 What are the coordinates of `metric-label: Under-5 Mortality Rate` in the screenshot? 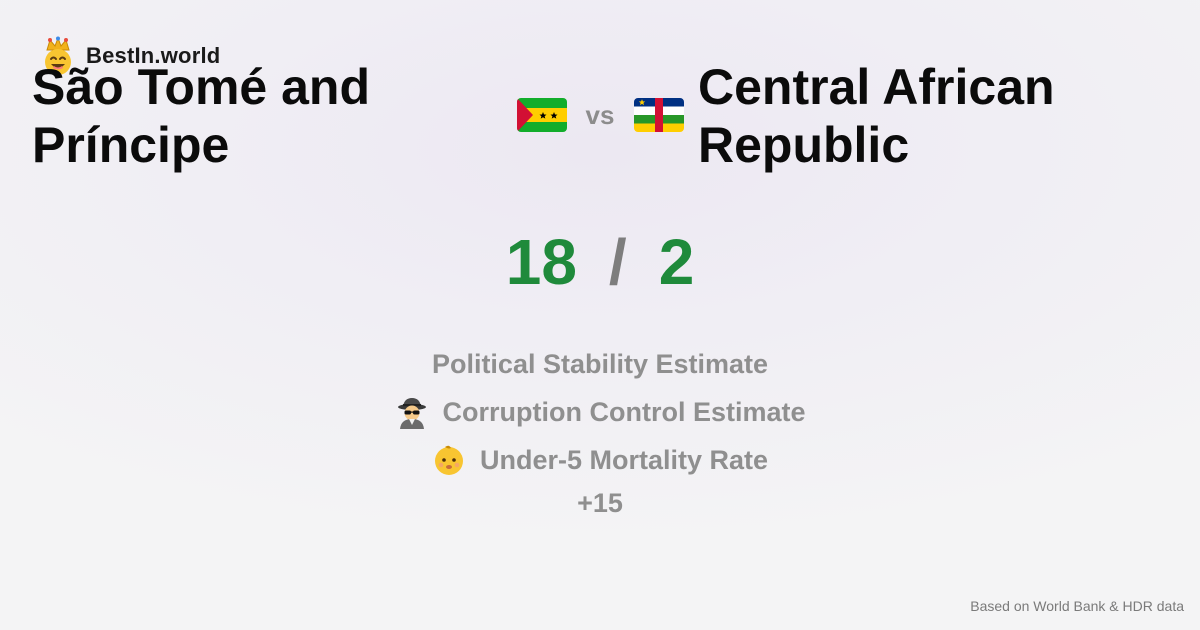 It's located at (624, 459).